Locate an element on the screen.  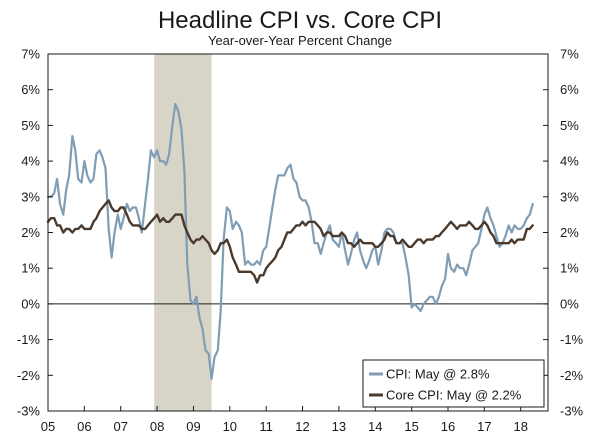
legend-label-core-cpi: Core CPI: May @ 2.2% is located at coordinates (454, 395).